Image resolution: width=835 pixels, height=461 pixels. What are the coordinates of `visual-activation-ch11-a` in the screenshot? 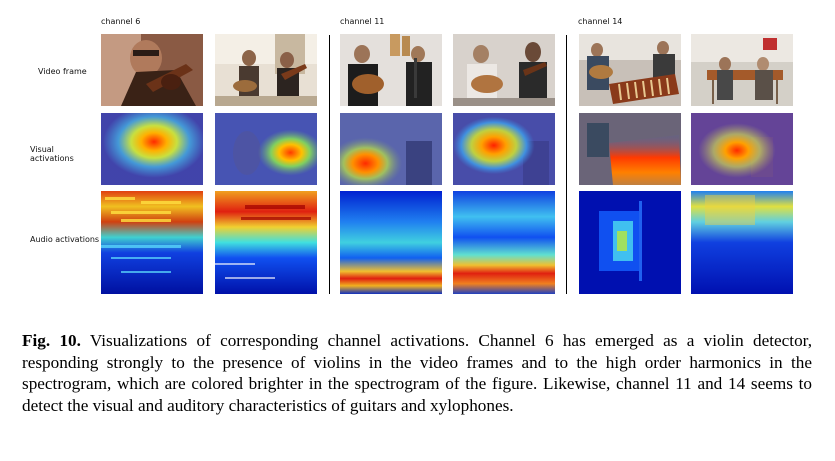 It's located at (391, 149).